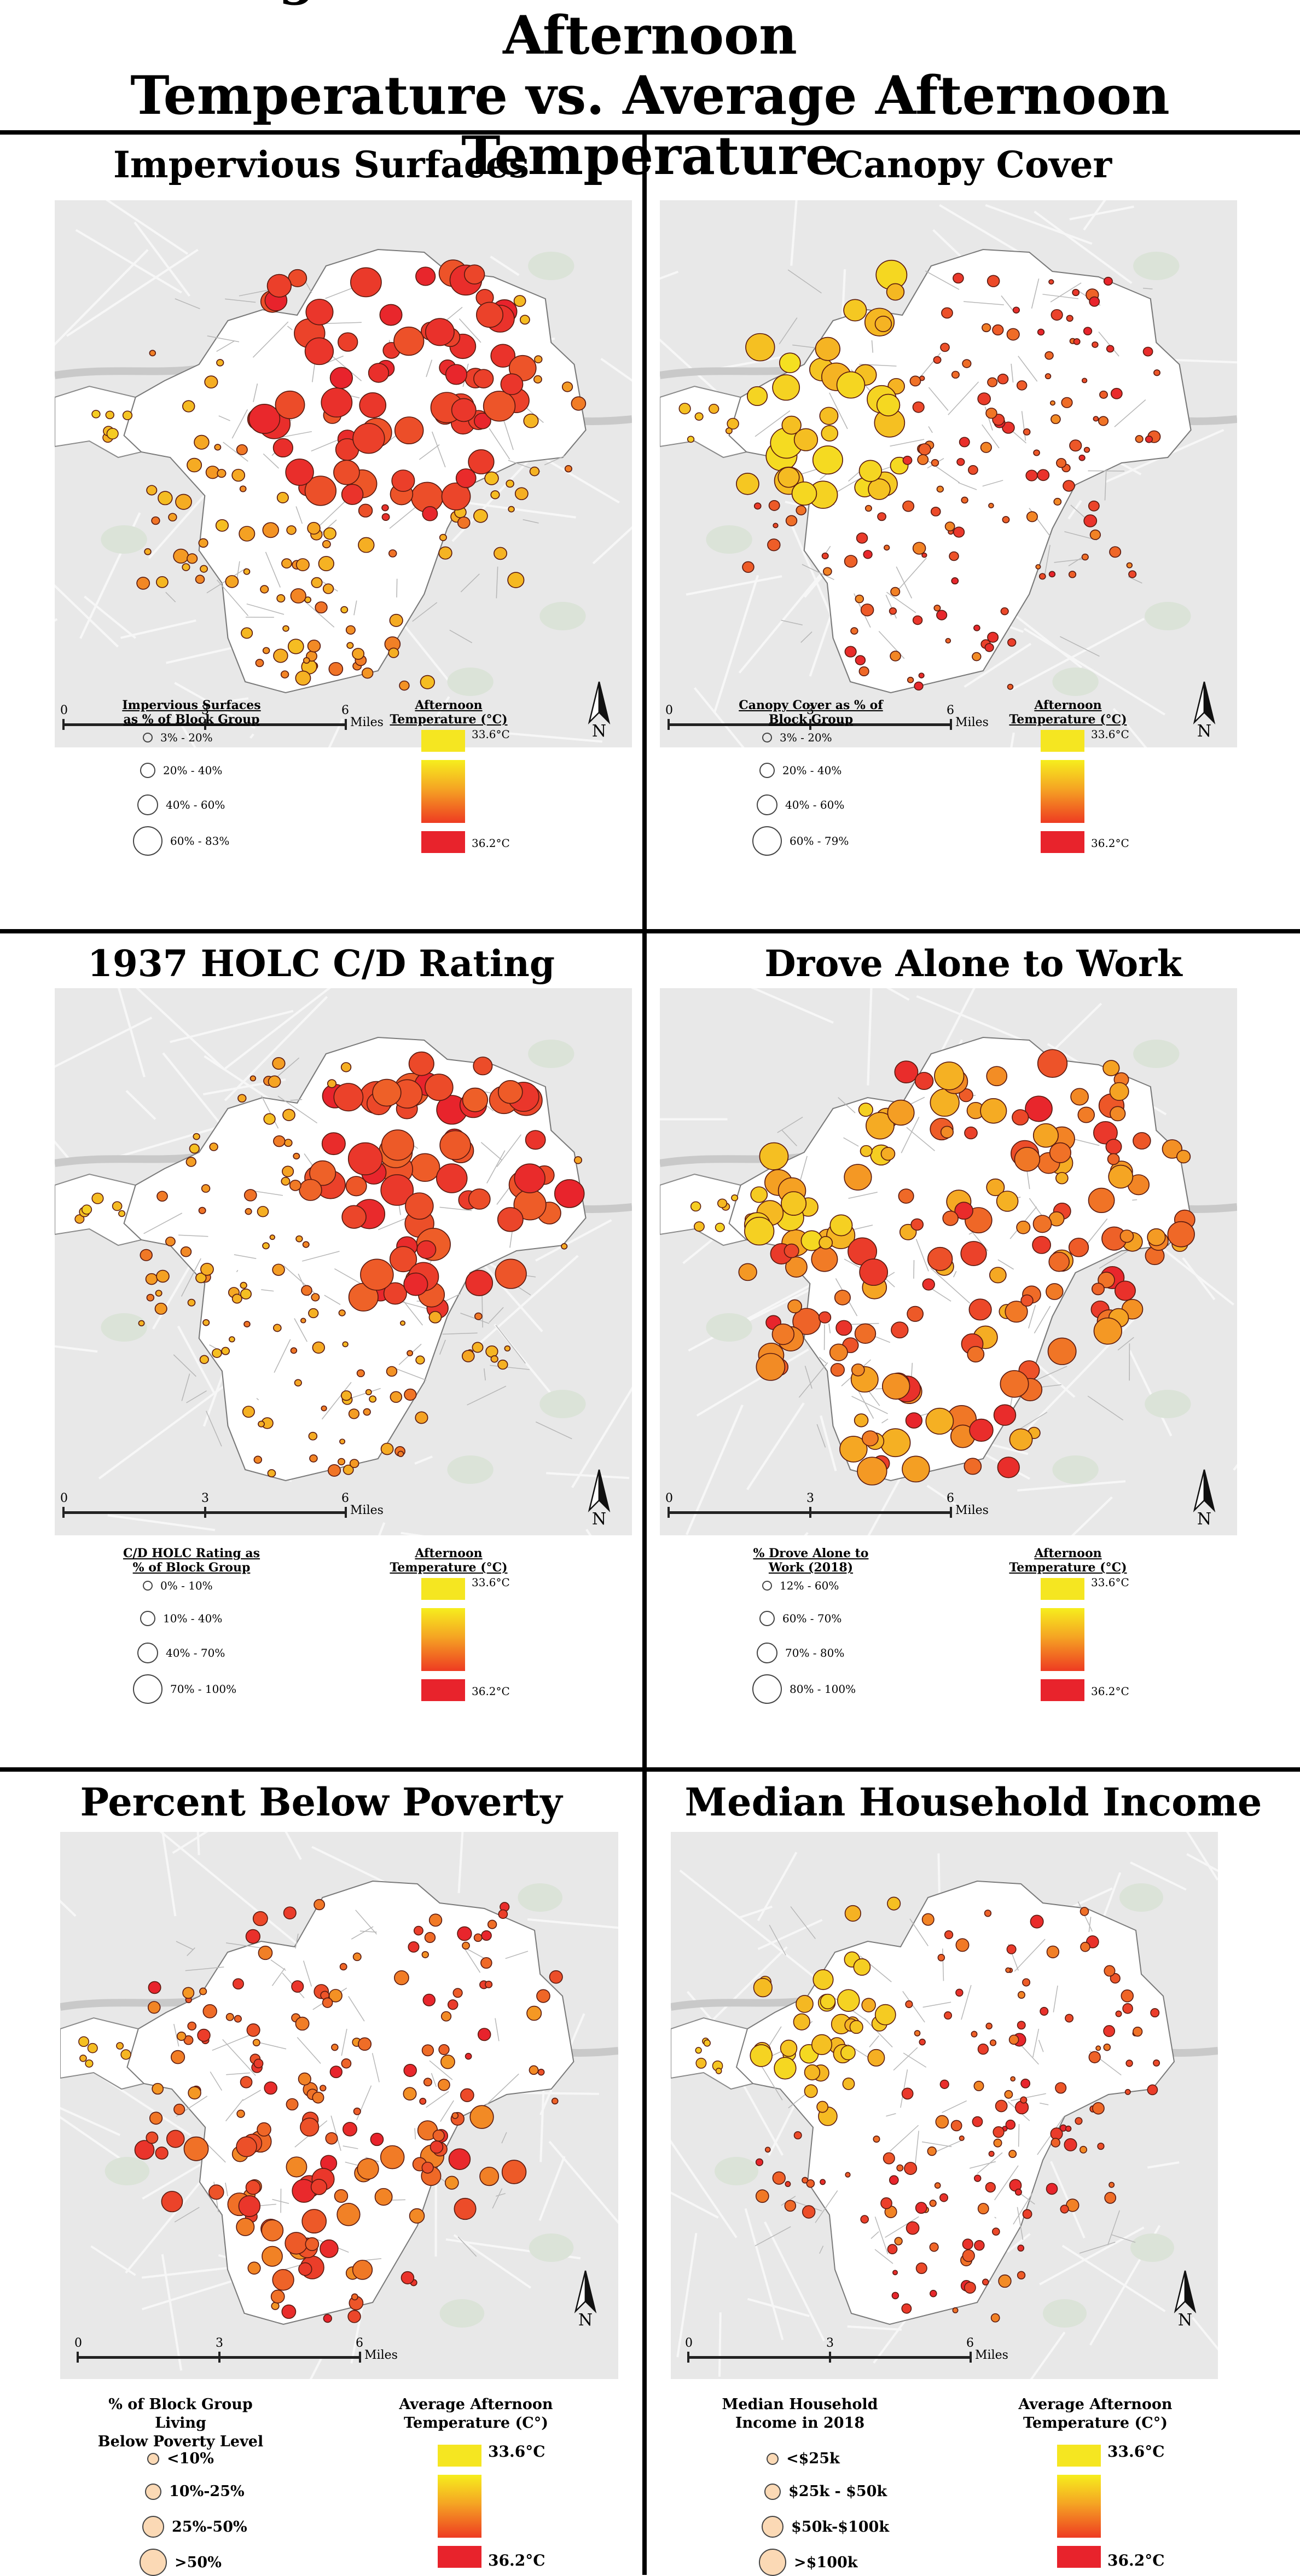  What do you see at coordinates (203, 1689) in the screenshot?
I see `size-legend-label: 70% - 100%` at bounding box center [203, 1689].